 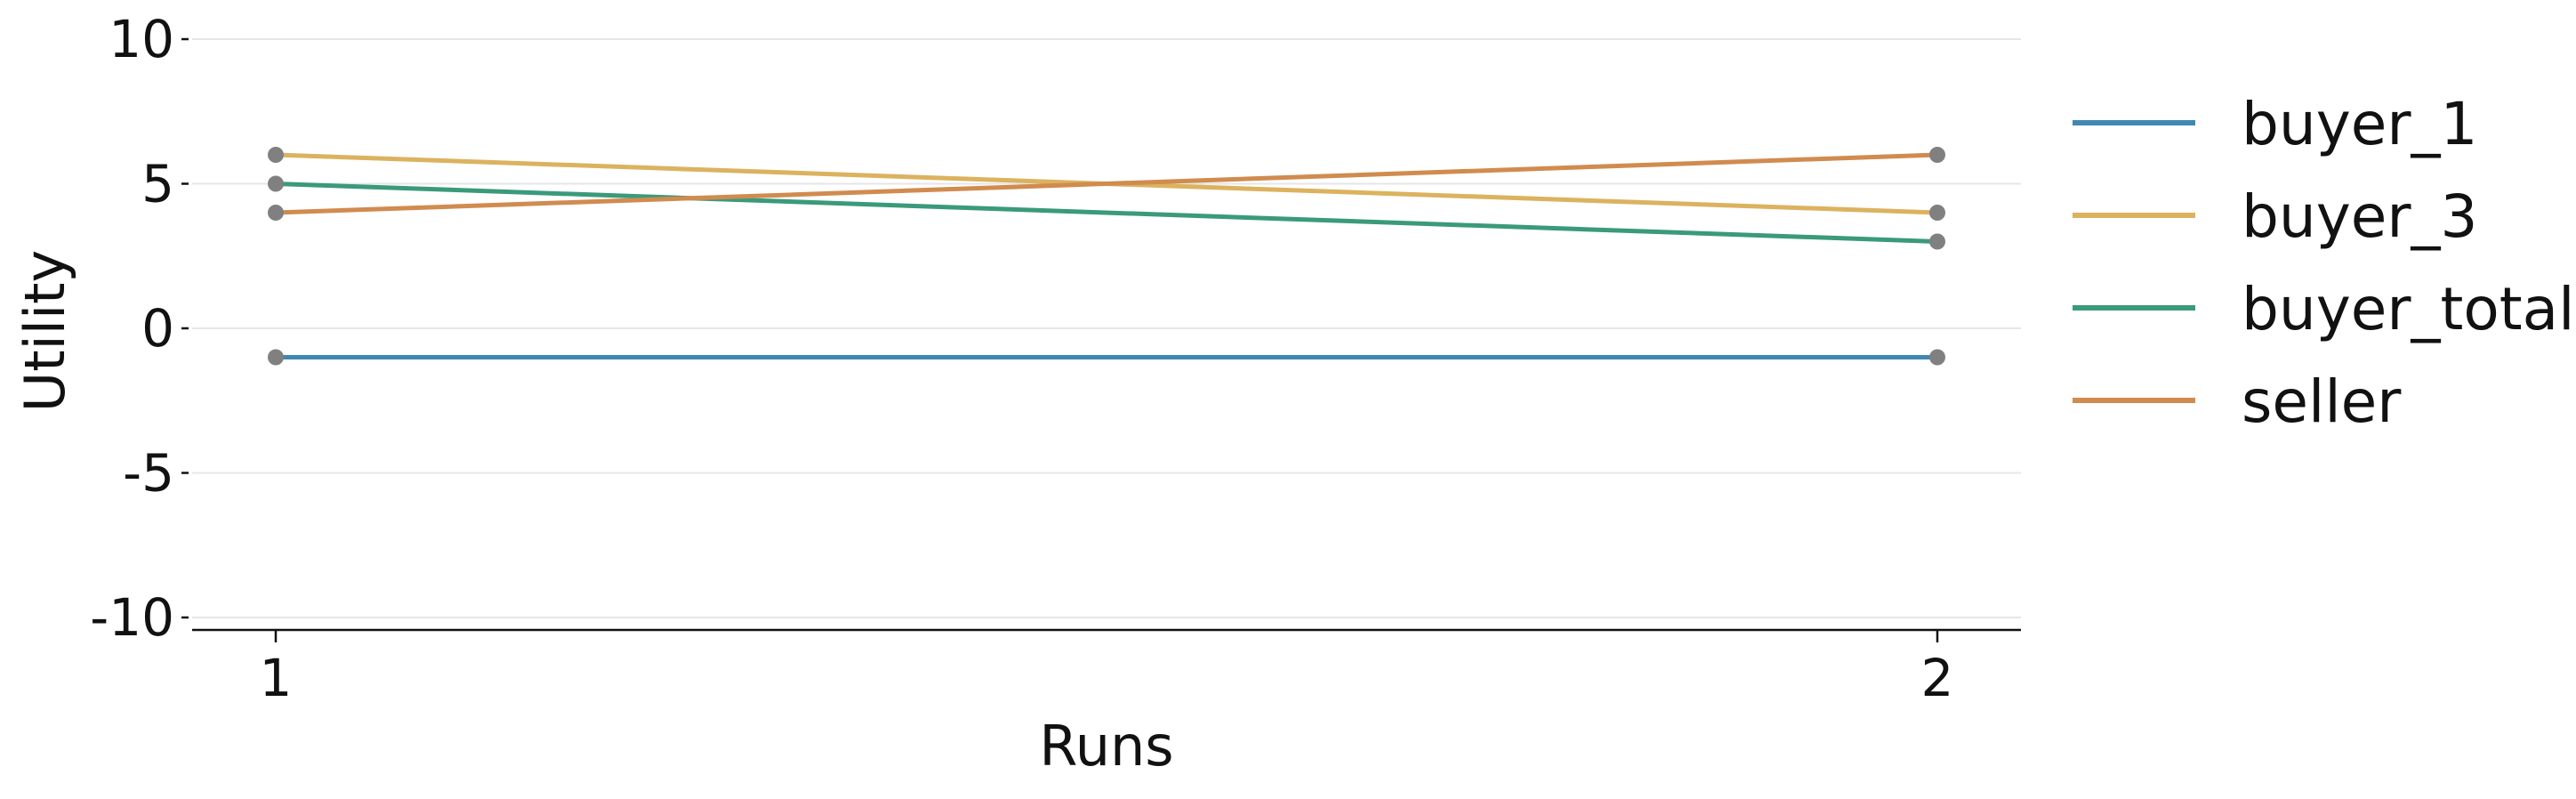 I want to click on legend-label: seller, so click(x=2322, y=401).